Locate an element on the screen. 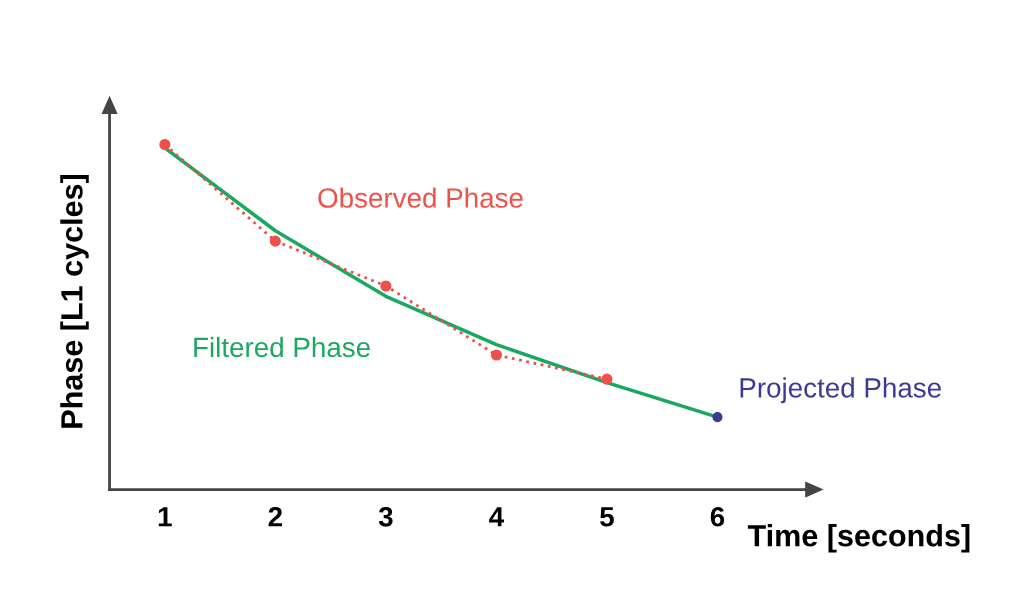 The image size is (1024, 597). x-tick-label: 3 is located at coordinates (385, 516).